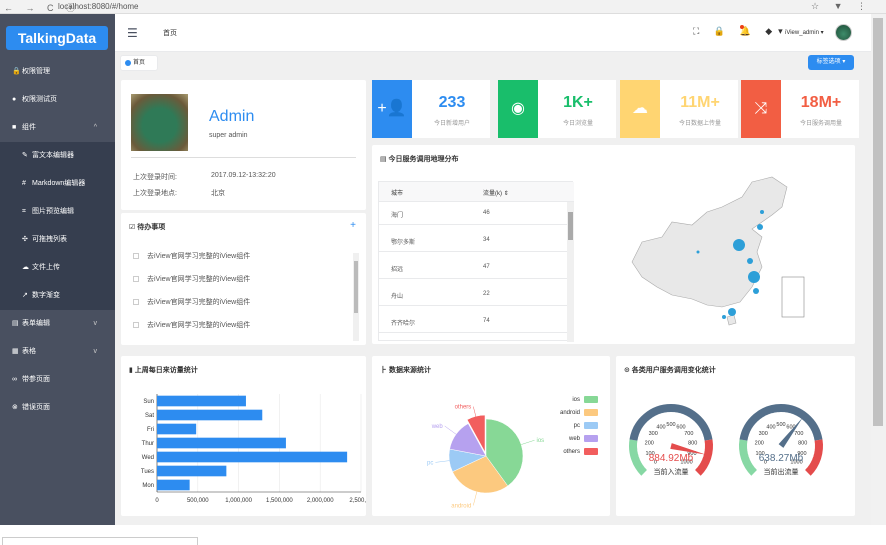 Image resolution: width=886 pixels, height=545 pixels. Describe the element at coordinates (57, 408) in the screenshot. I see `sidebar-item: ⊗错误页面` at that location.